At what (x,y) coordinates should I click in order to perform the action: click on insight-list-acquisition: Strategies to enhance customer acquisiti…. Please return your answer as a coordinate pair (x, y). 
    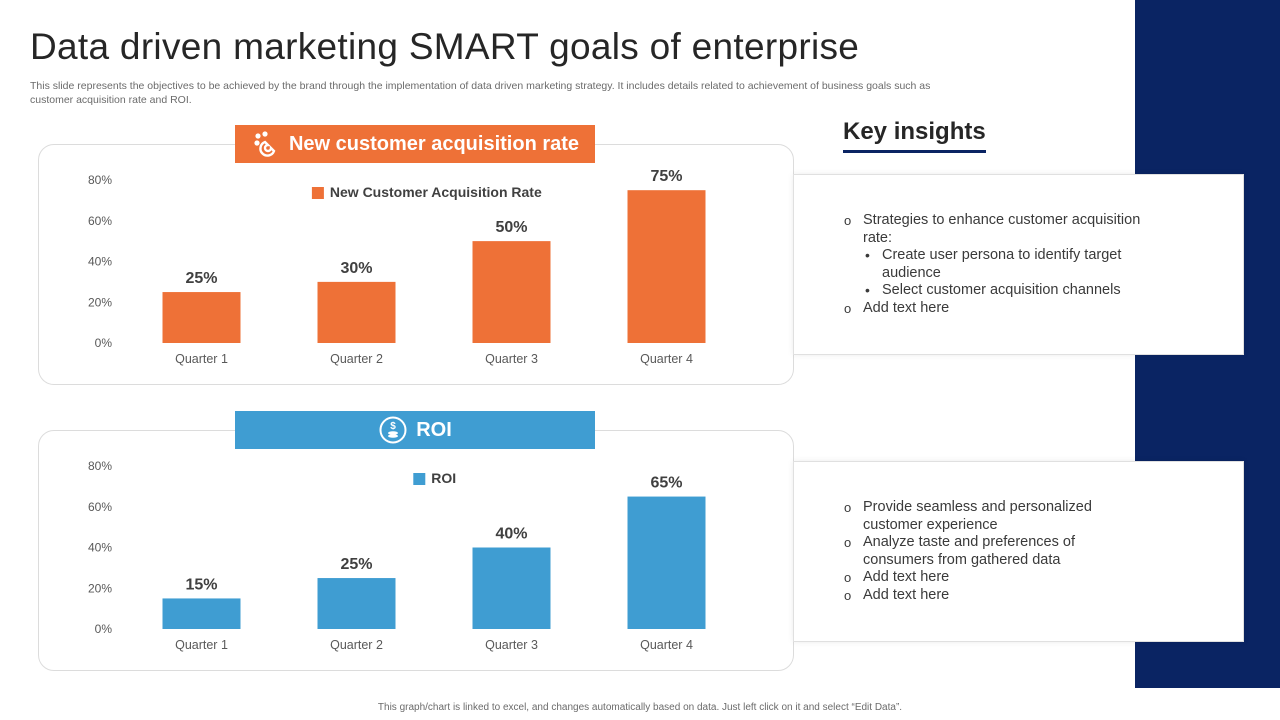
    Looking at the image, I should click on (994, 265).